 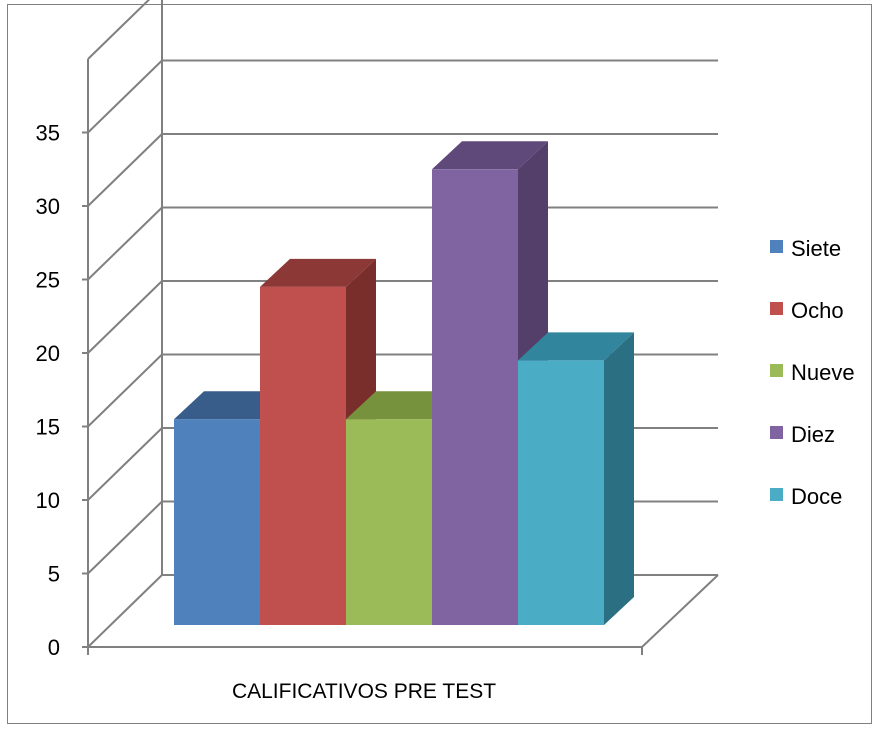 What do you see at coordinates (48, 391) in the screenshot?
I see `y-tick-labels: 0 5 10 15 20 25 30 35` at bounding box center [48, 391].